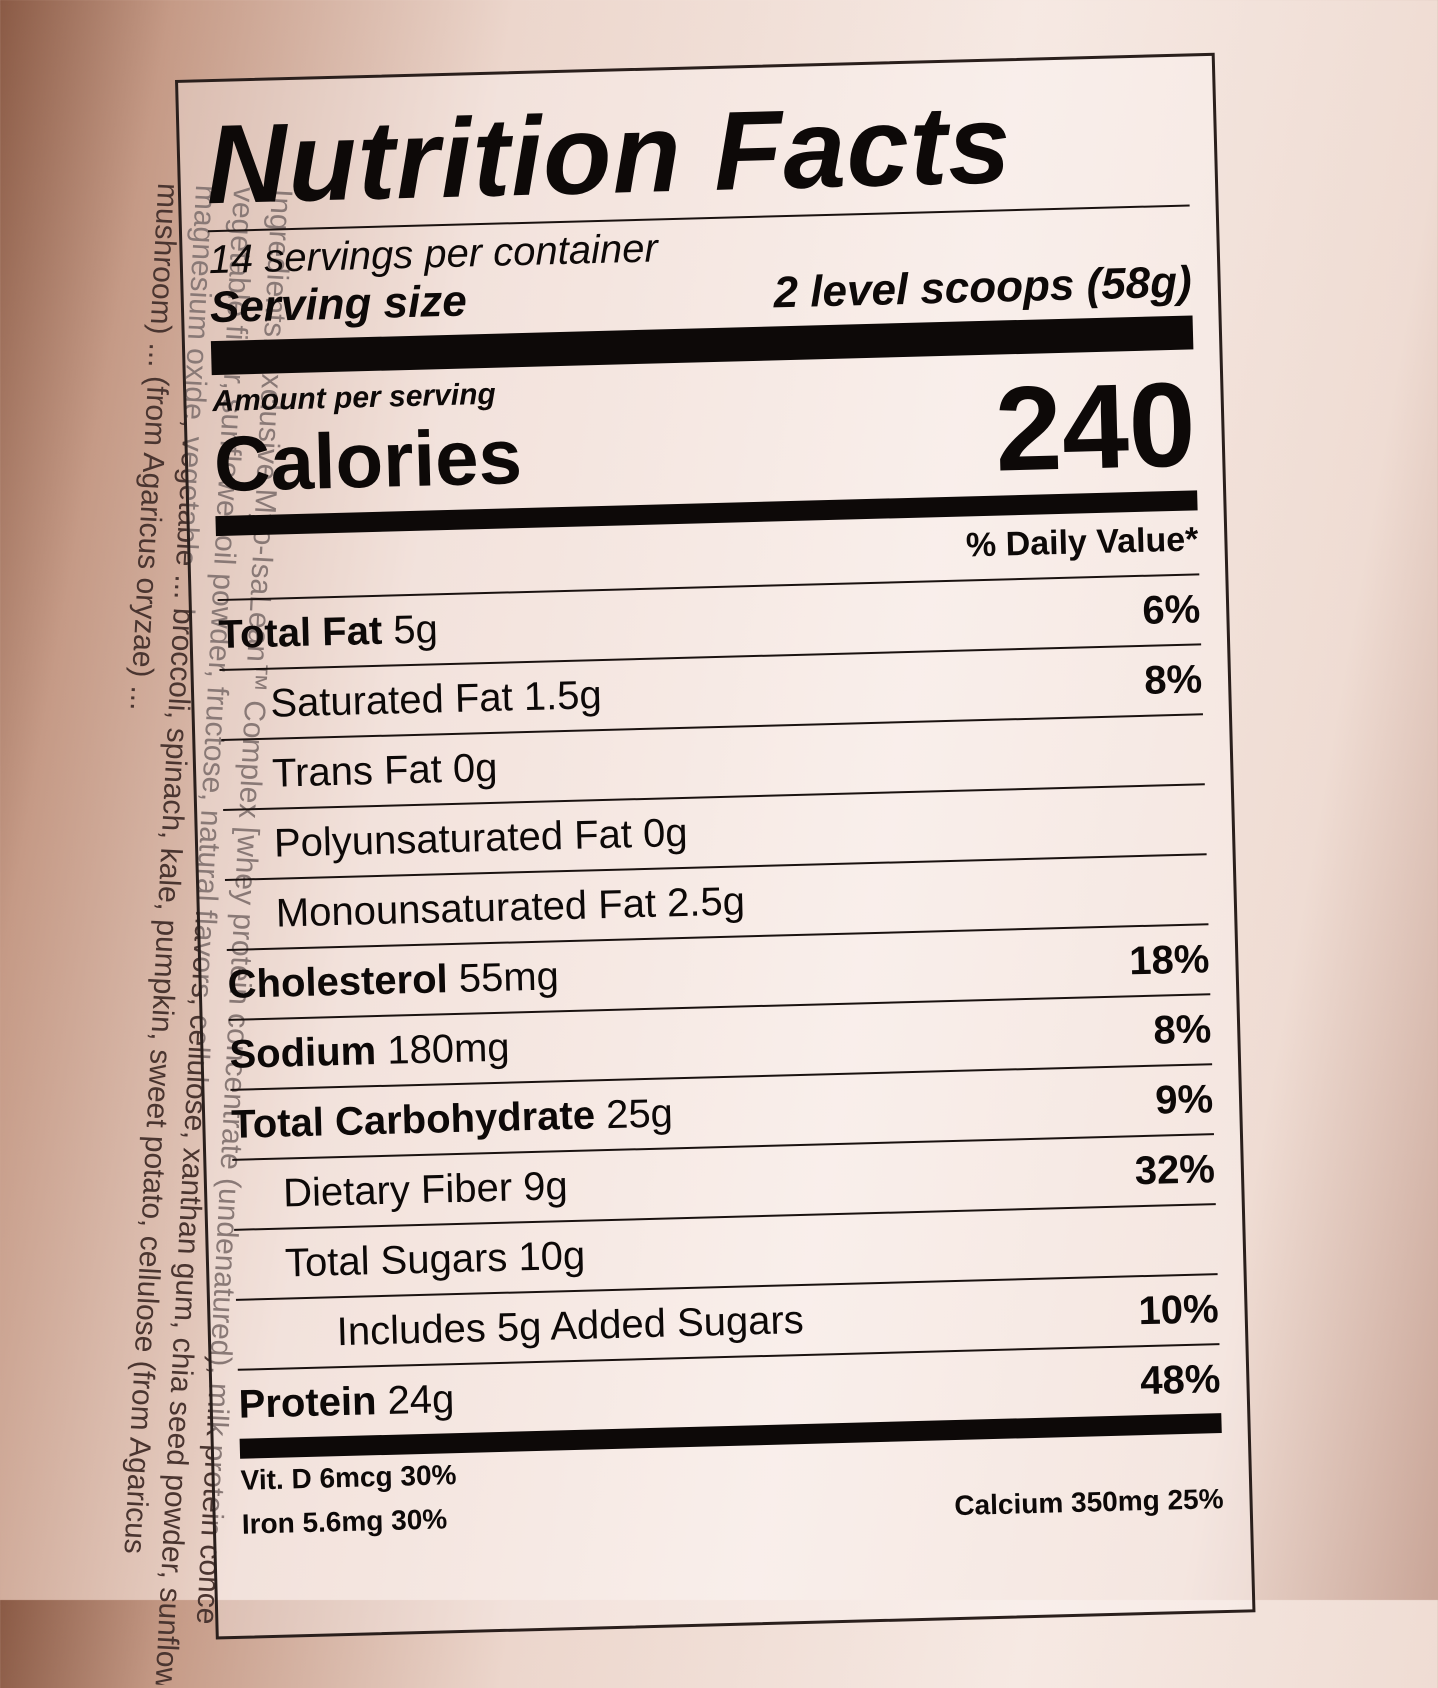 The height and width of the screenshot is (1688, 1438). I want to click on nutrient-label: Trans Fat 0g, so click(360, 771).